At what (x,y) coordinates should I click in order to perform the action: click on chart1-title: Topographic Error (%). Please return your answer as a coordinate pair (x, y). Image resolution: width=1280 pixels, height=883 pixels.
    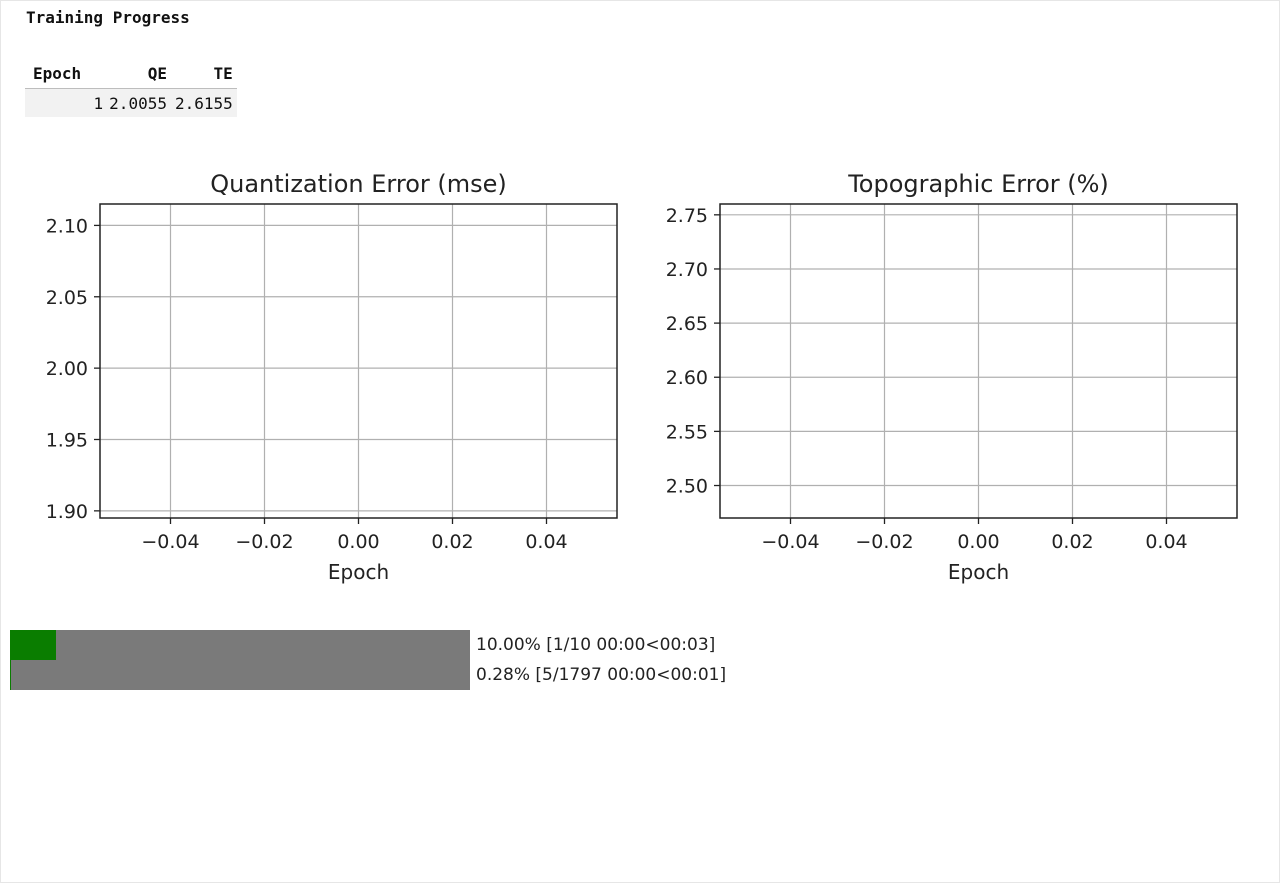
    Looking at the image, I should click on (978, 184).